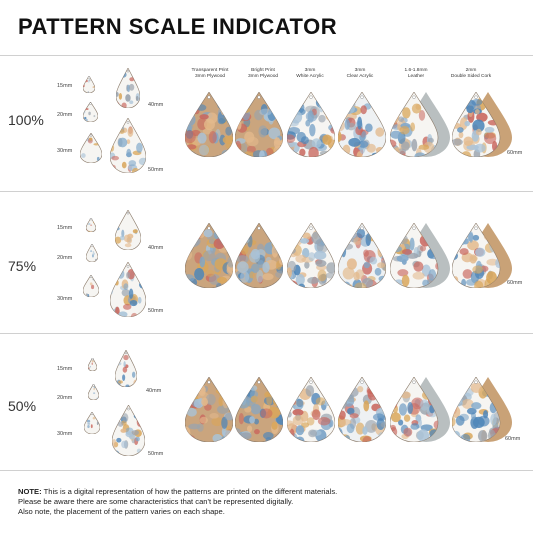 The width and height of the screenshot is (533, 533). What do you see at coordinates (360, 73) in the screenshot?
I see `column-header-clear-acrylic: 3mm Clear Acrylic` at bounding box center [360, 73].